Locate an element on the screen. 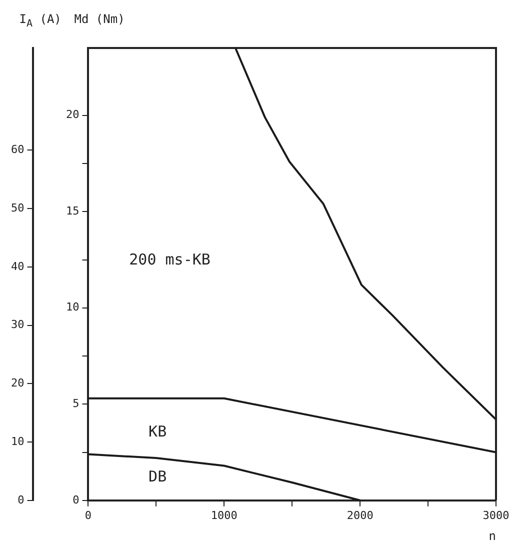 The width and height of the screenshot is (524, 558). y-tick-label: 10 is located at coordinates (73, 307).